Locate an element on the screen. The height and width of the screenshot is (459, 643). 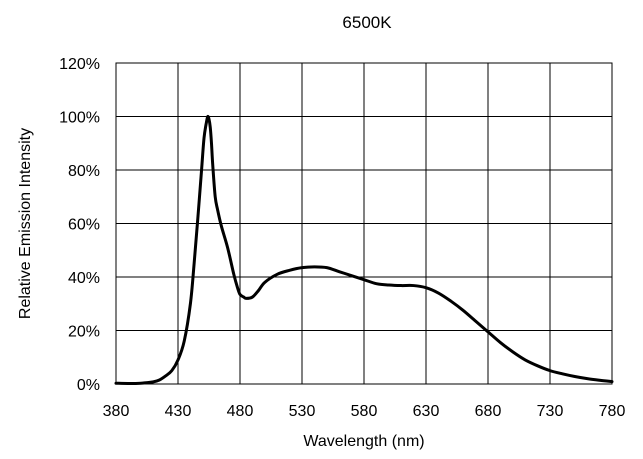
x-tick-label: 780 is located at coordinates (612, 411).